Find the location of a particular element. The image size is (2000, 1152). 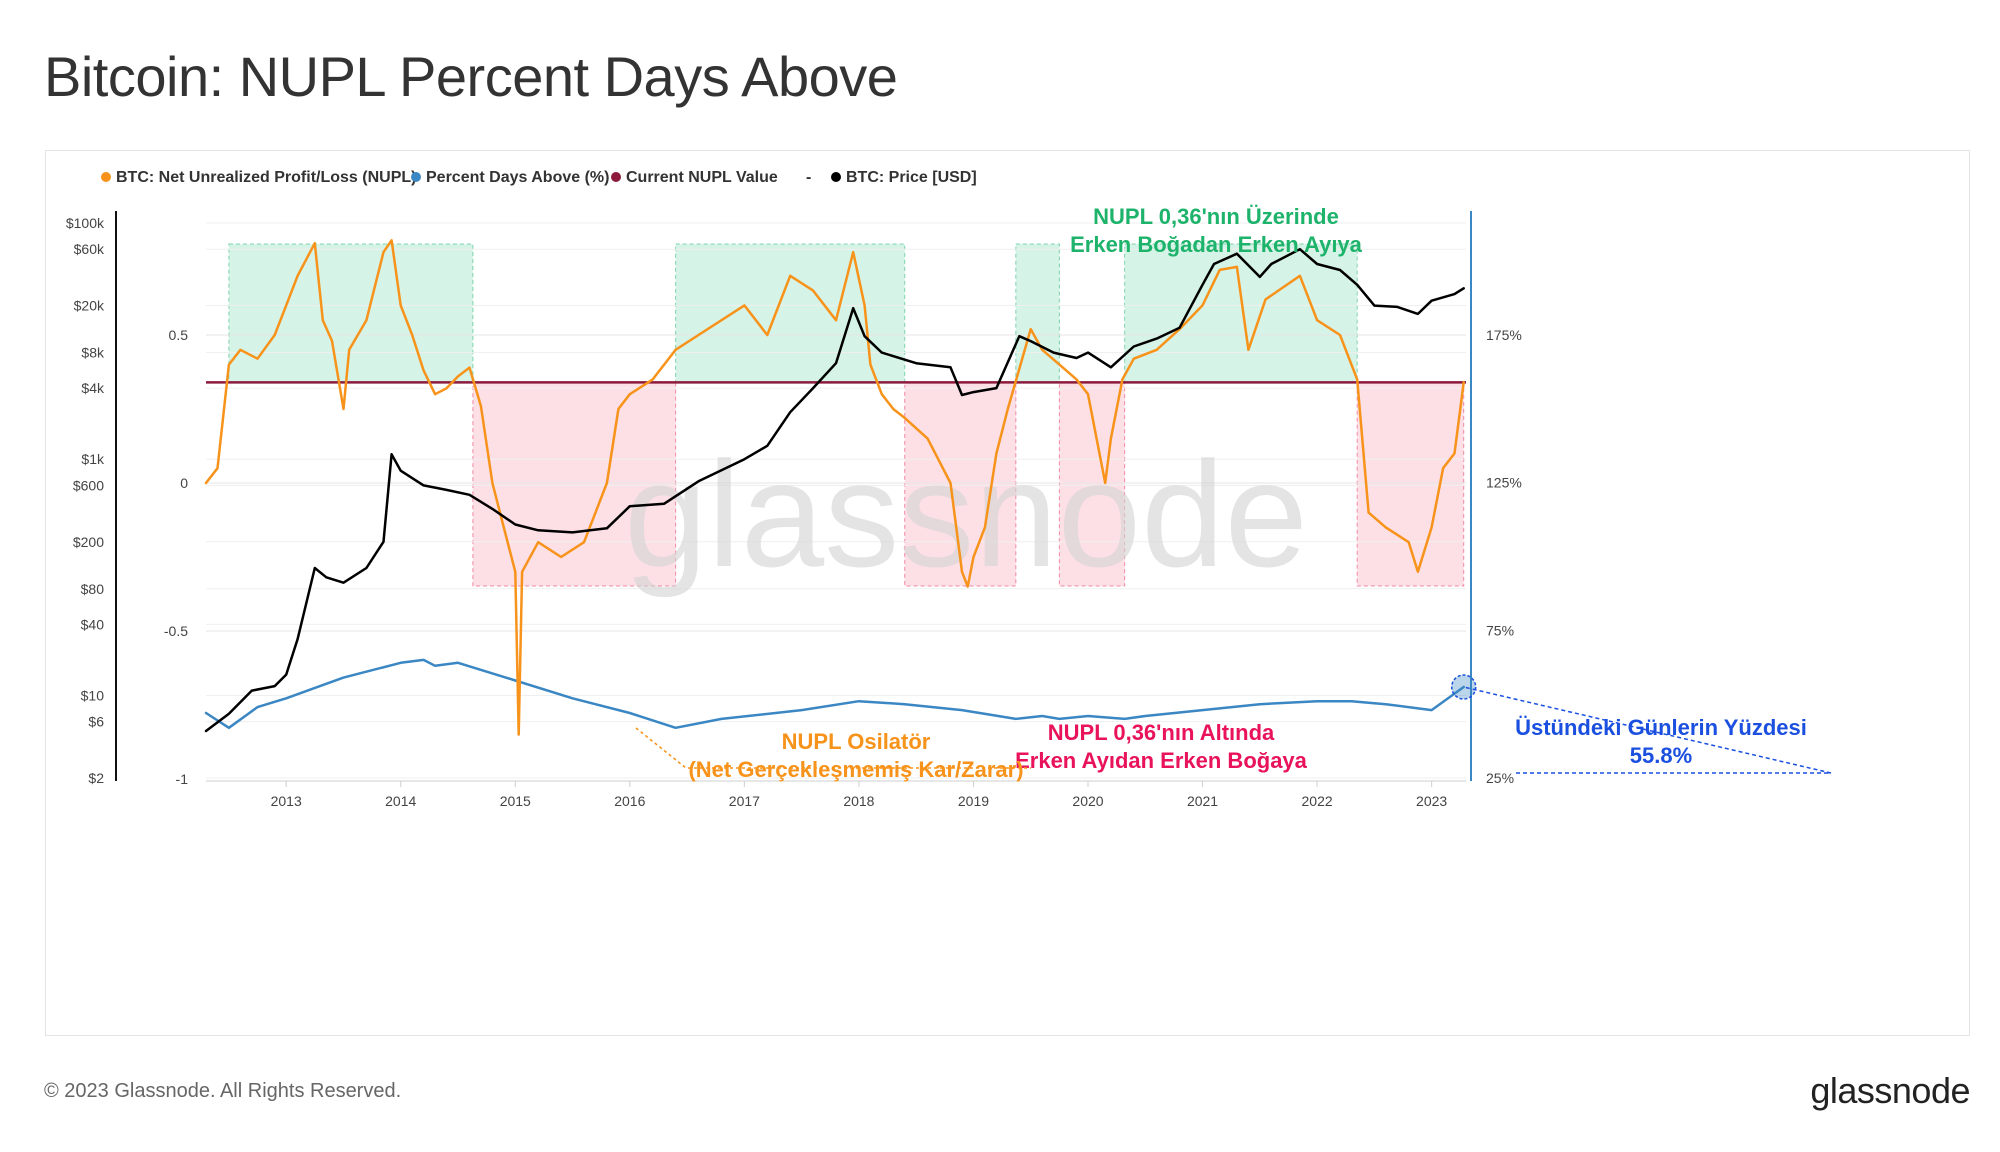

annotation-oscillator-line2: (Net Gerçekleşmemiş Kar/Zarar) is located at coordinates (855, 769).